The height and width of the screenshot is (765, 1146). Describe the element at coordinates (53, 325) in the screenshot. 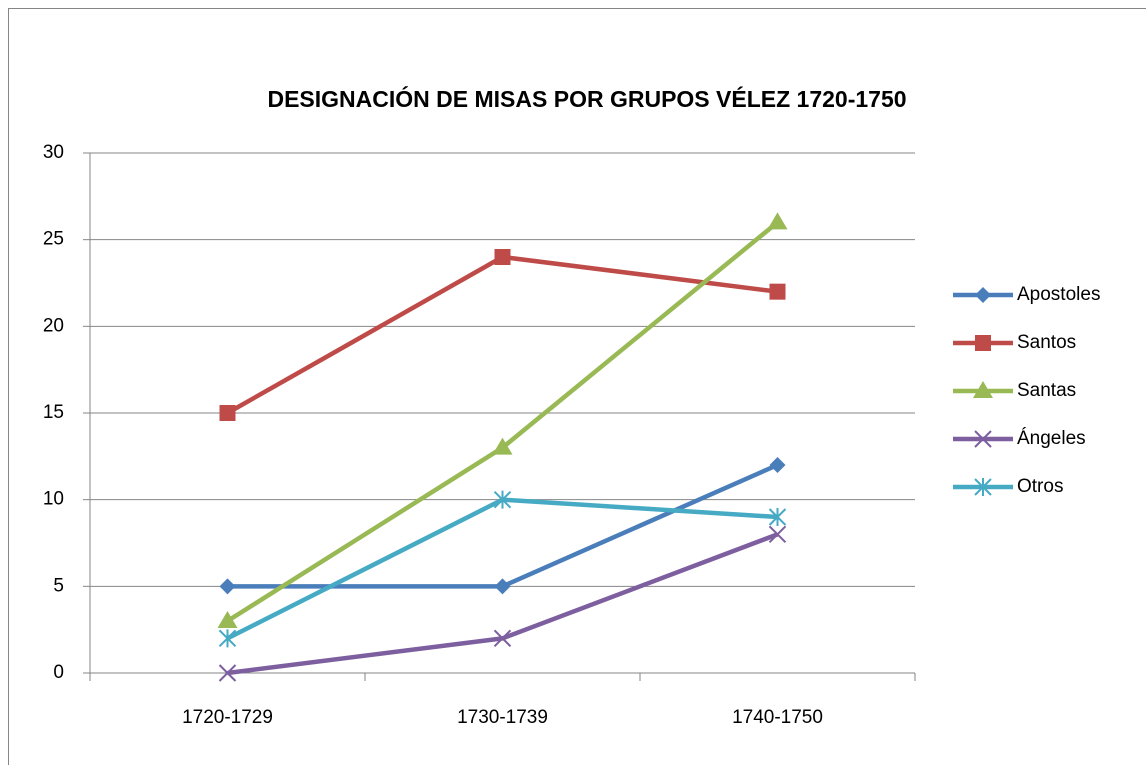

I see `y-tick-label: 20` at that location.